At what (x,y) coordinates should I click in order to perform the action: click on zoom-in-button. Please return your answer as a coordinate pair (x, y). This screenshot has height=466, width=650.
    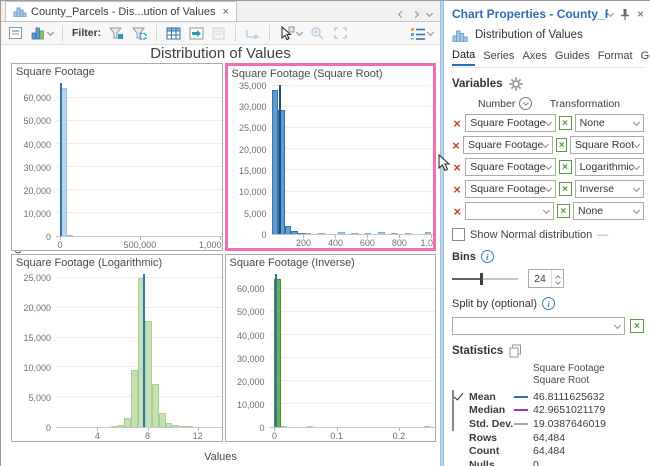
    Looking at the image, I should click on (317, 33).